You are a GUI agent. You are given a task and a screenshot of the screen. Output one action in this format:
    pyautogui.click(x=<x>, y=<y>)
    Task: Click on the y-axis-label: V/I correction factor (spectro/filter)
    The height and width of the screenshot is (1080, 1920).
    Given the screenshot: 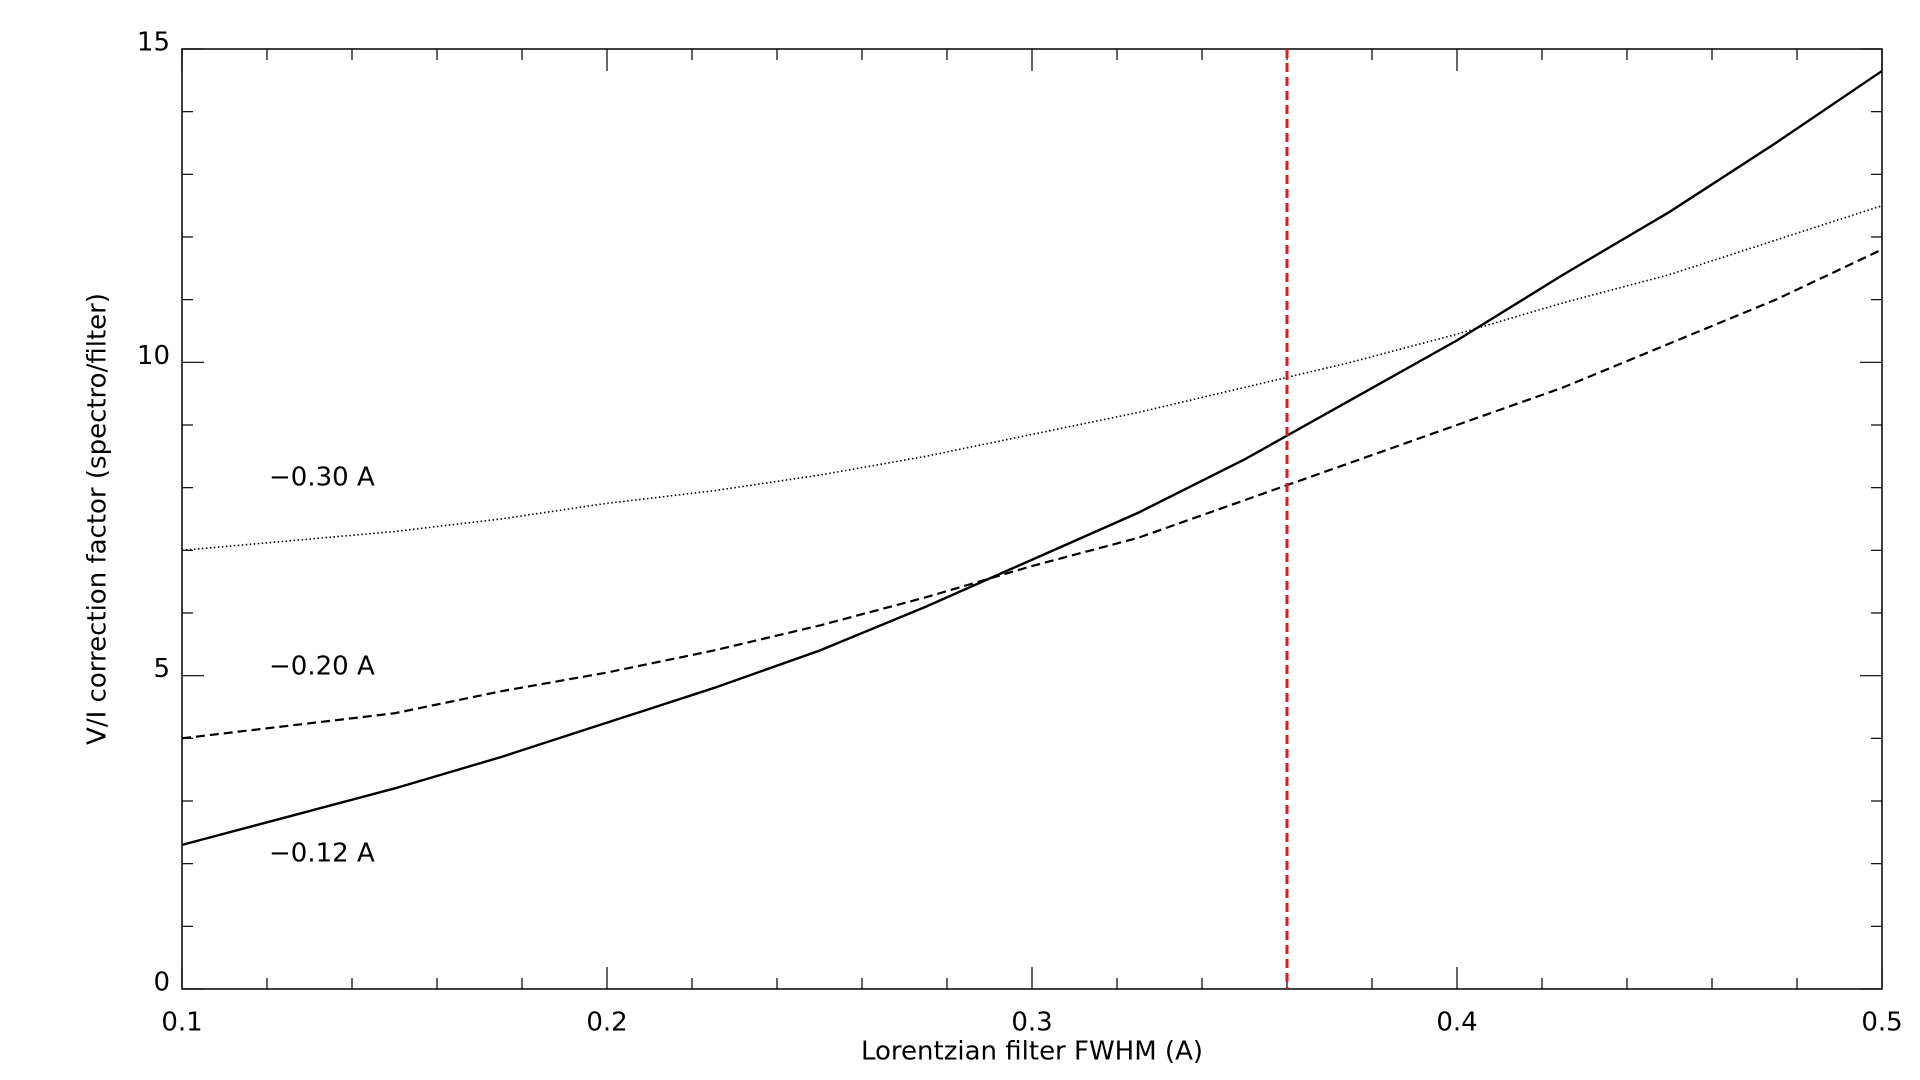 What is the action you would take?
    pyautogui.click(x=98, y=519)
    